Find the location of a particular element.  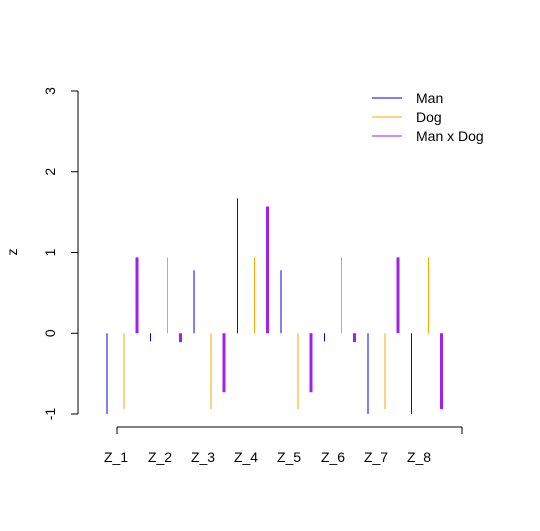

x-tick-label: Z_1 is located at coordinates (116, 457).